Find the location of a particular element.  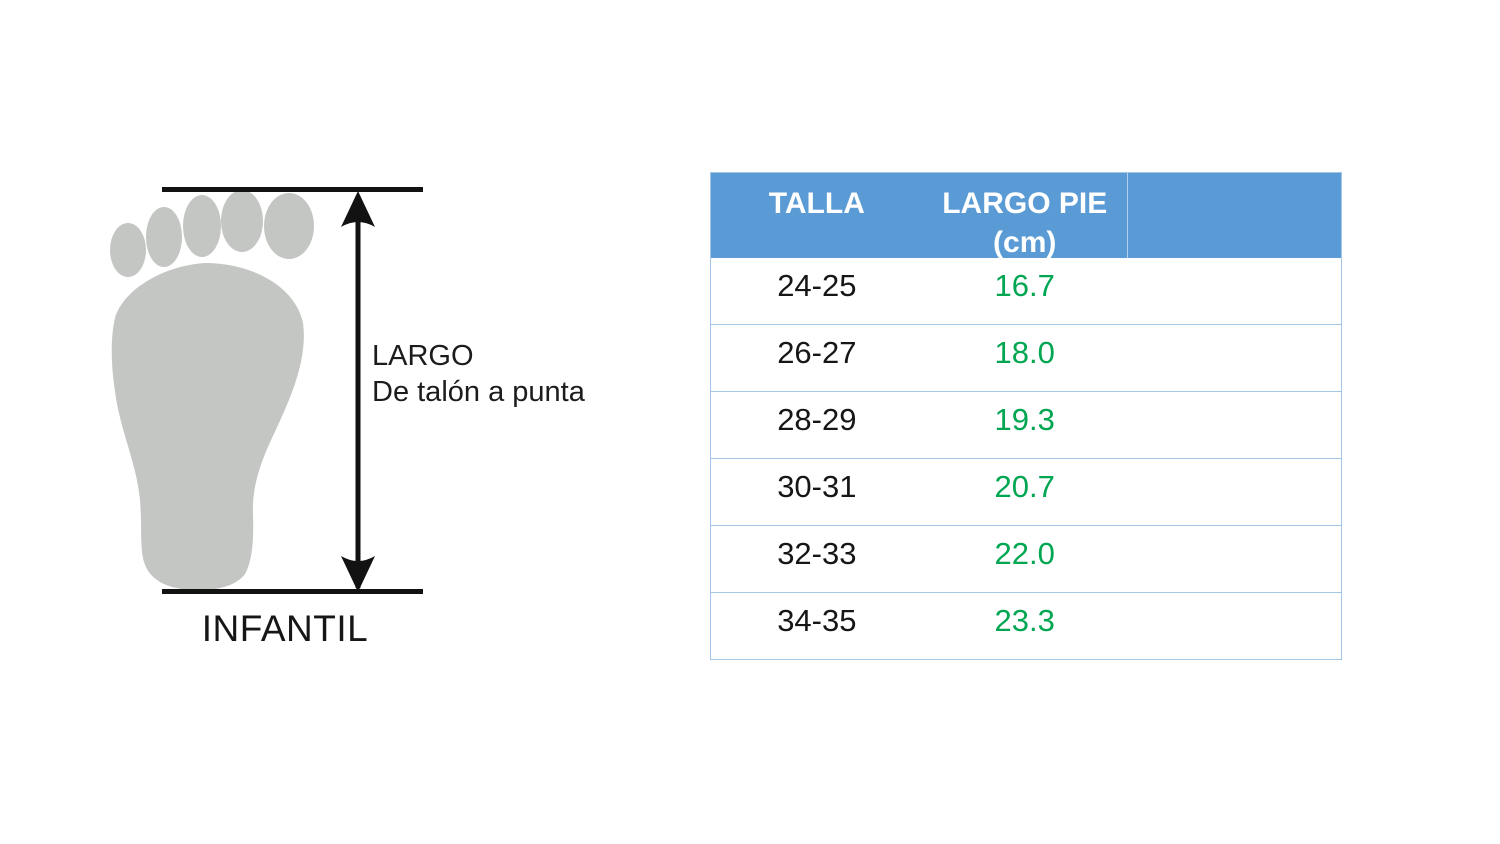

largo-cm-value: 16.7 is located at coordinates (1024, 285).